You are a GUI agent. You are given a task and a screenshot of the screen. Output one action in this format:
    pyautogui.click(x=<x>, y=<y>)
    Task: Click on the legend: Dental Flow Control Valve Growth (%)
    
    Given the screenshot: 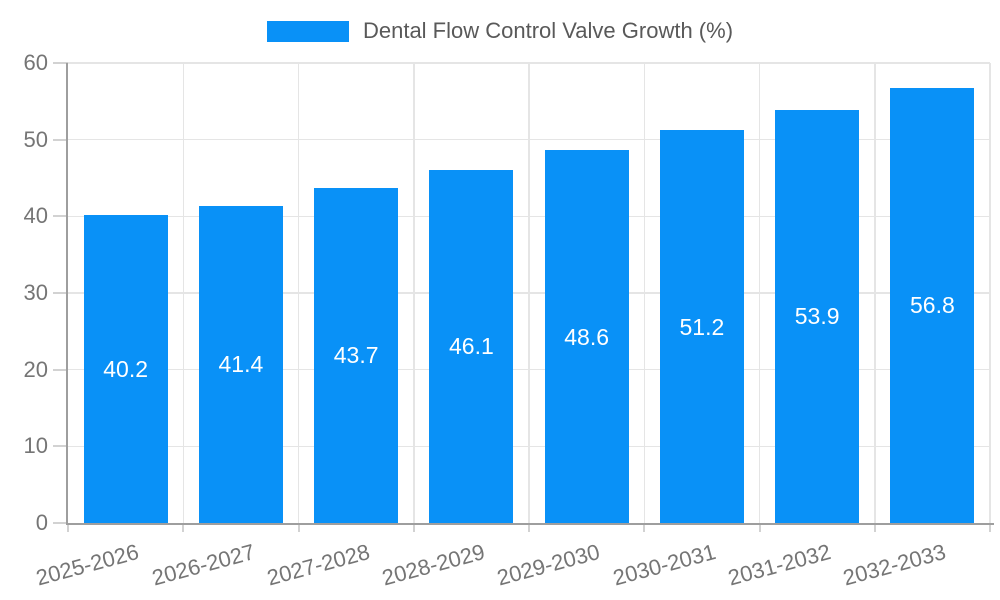 What is the action you would take?
    pyautogui.click(x=500, y=31)
    